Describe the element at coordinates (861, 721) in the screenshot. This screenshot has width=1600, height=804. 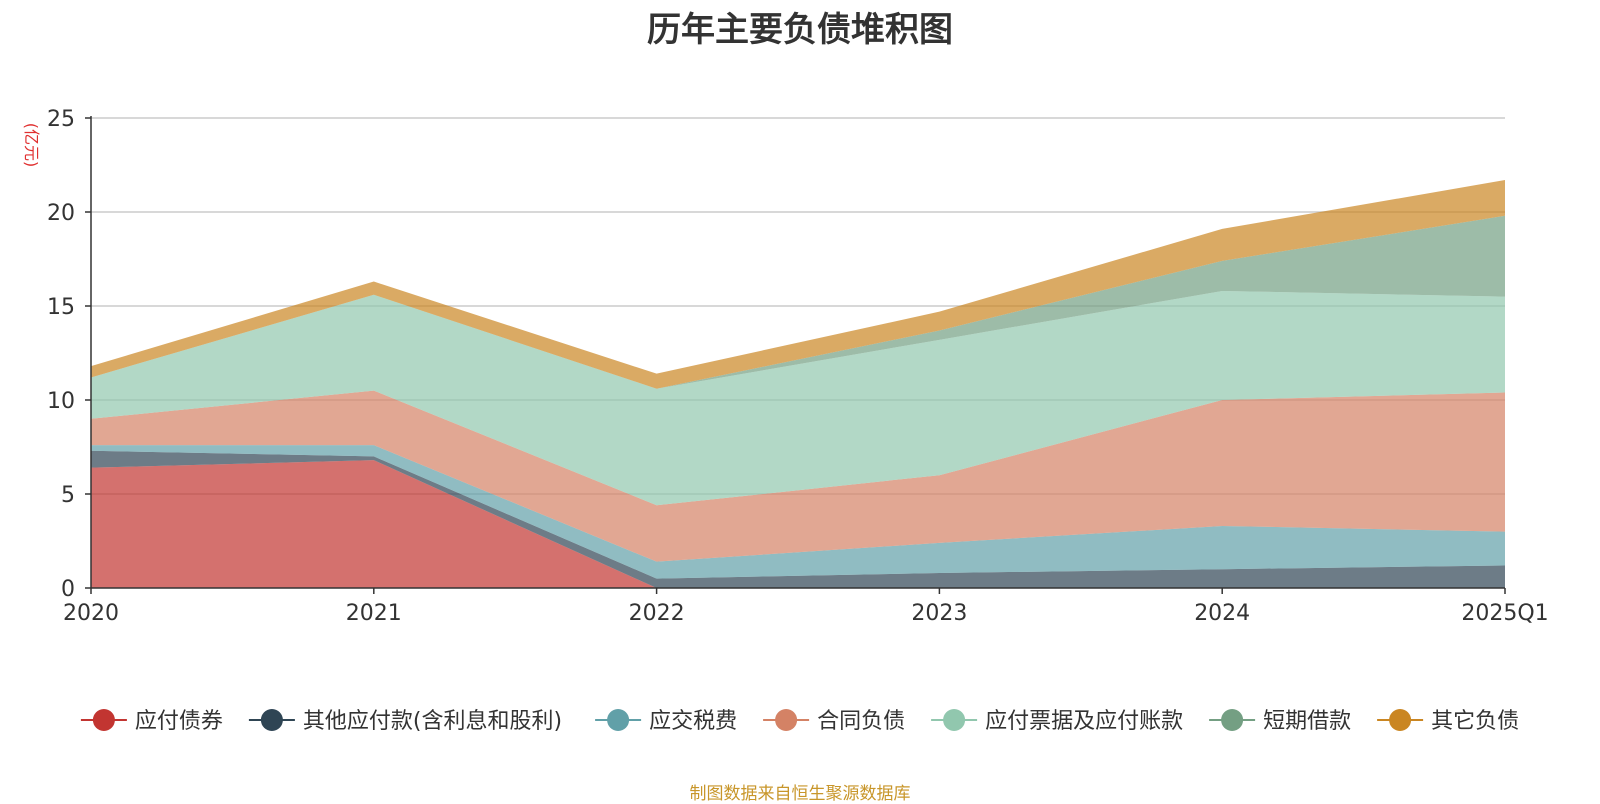
I see `legend-label-3: 合同负债` at that location.